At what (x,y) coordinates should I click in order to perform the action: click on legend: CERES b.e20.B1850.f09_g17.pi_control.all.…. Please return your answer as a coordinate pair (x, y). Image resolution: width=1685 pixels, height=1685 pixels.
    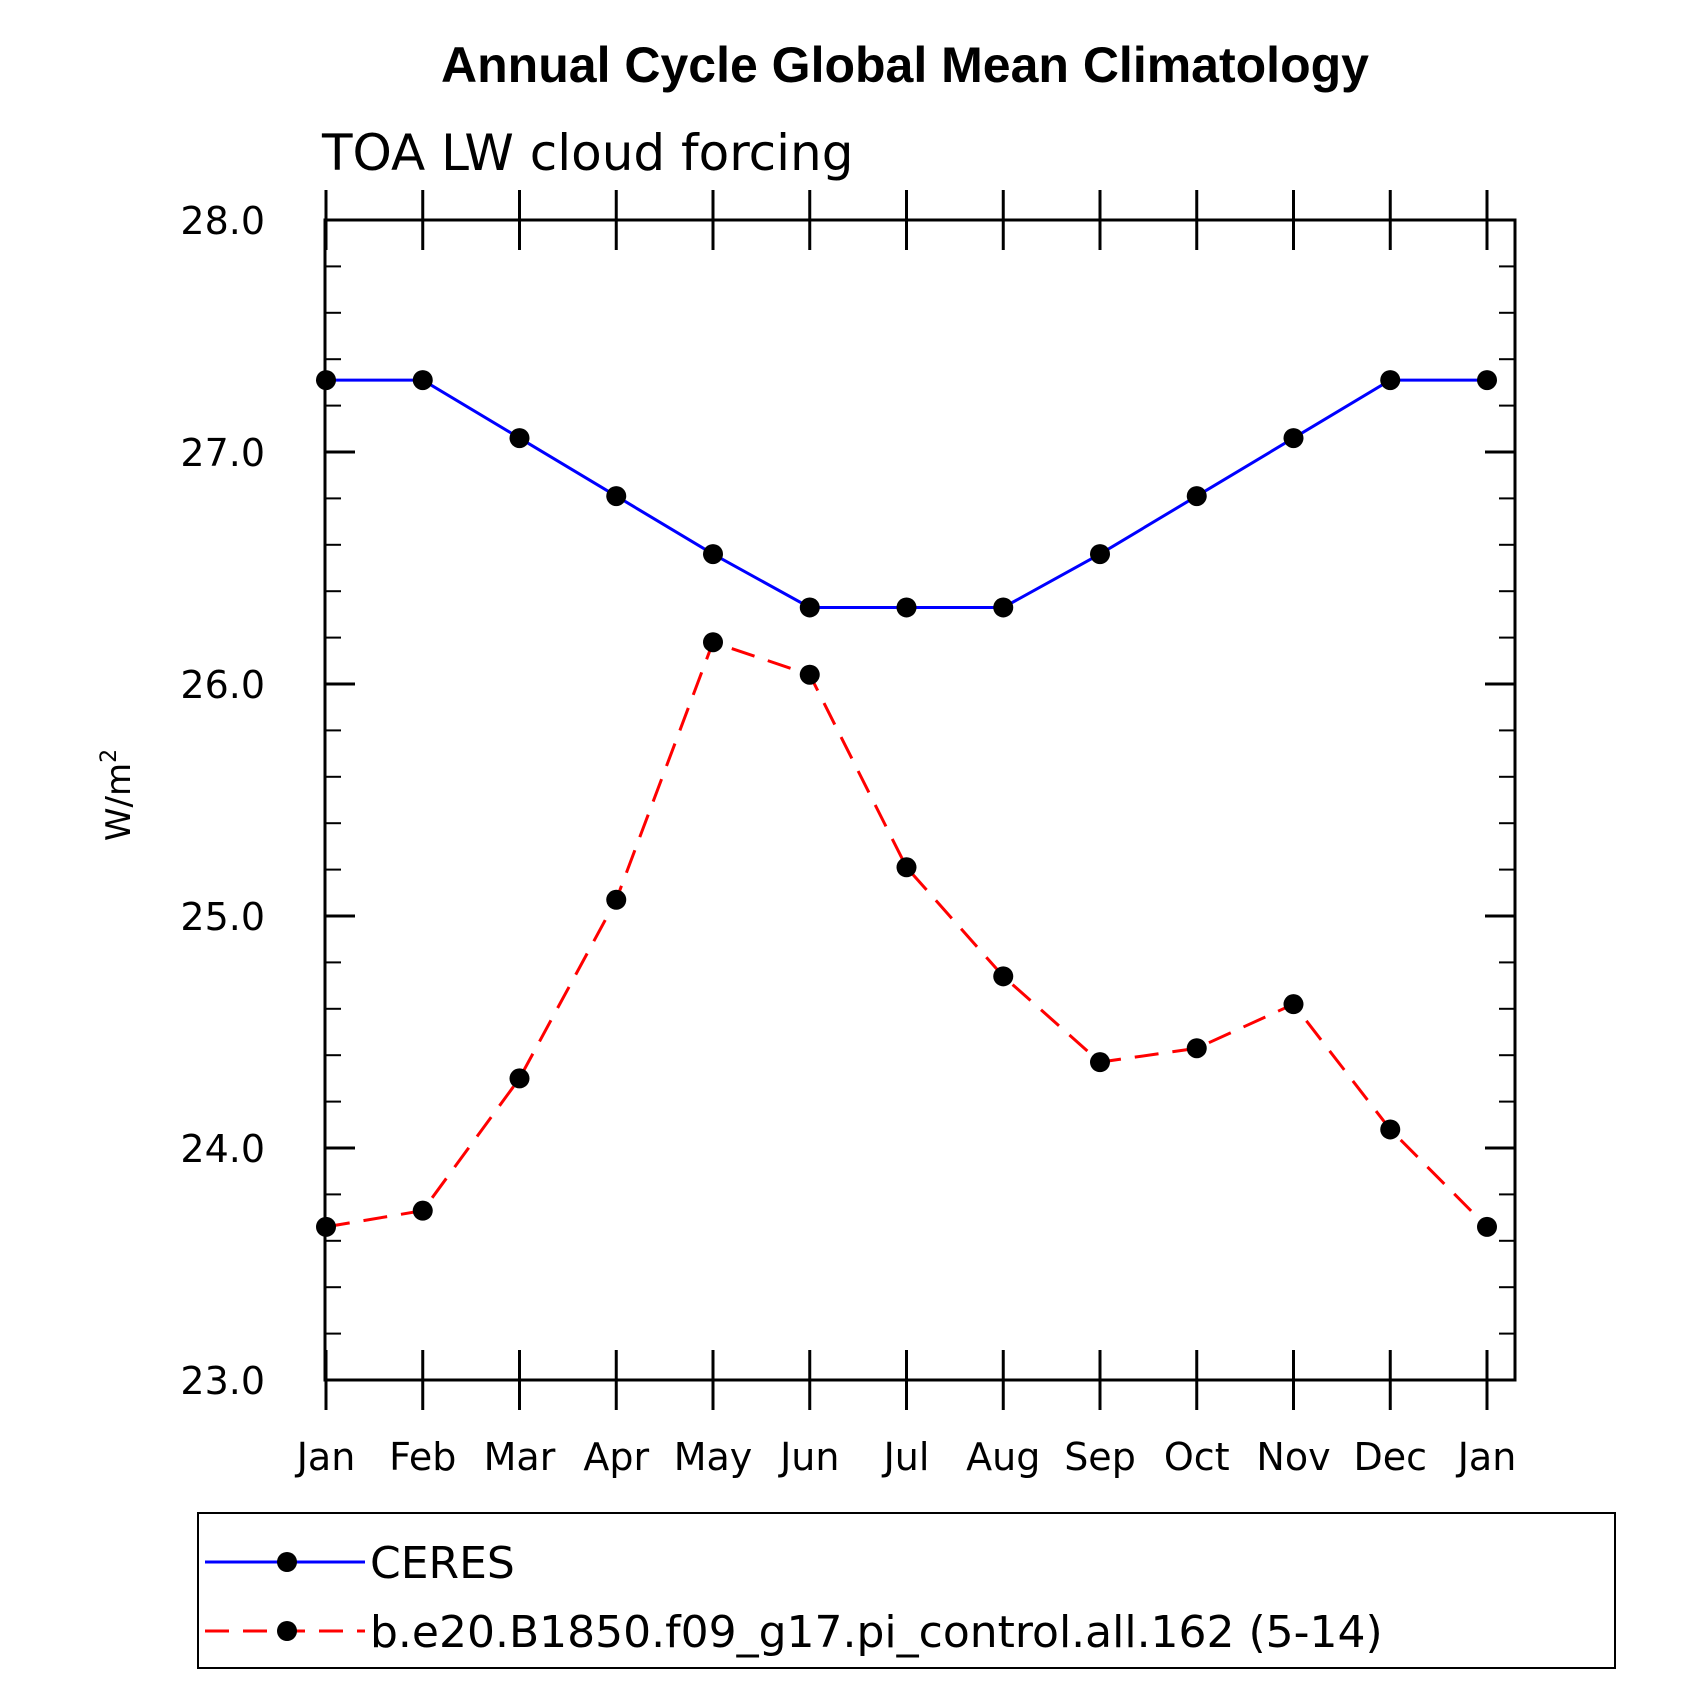
    Looking at the image, I should click on (906, 1590).